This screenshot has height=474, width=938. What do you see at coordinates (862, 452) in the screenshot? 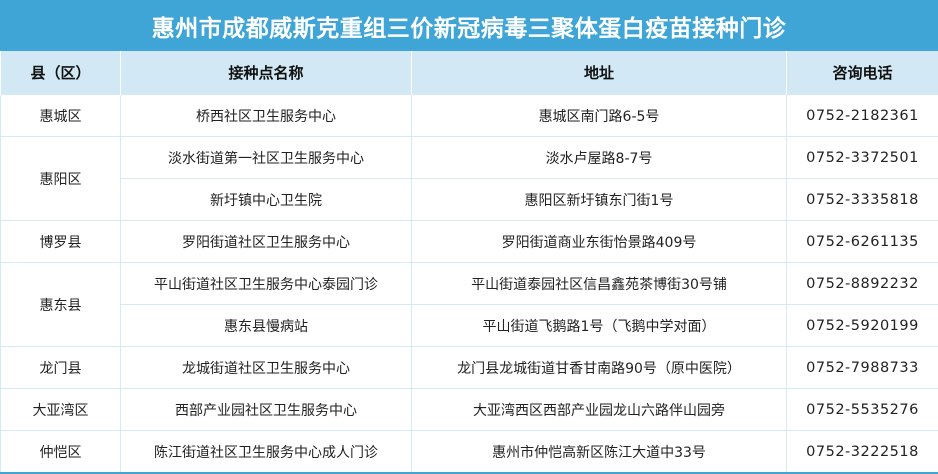
I see `phone-cell: 0752-3222518` at bounding box center [862, 452].